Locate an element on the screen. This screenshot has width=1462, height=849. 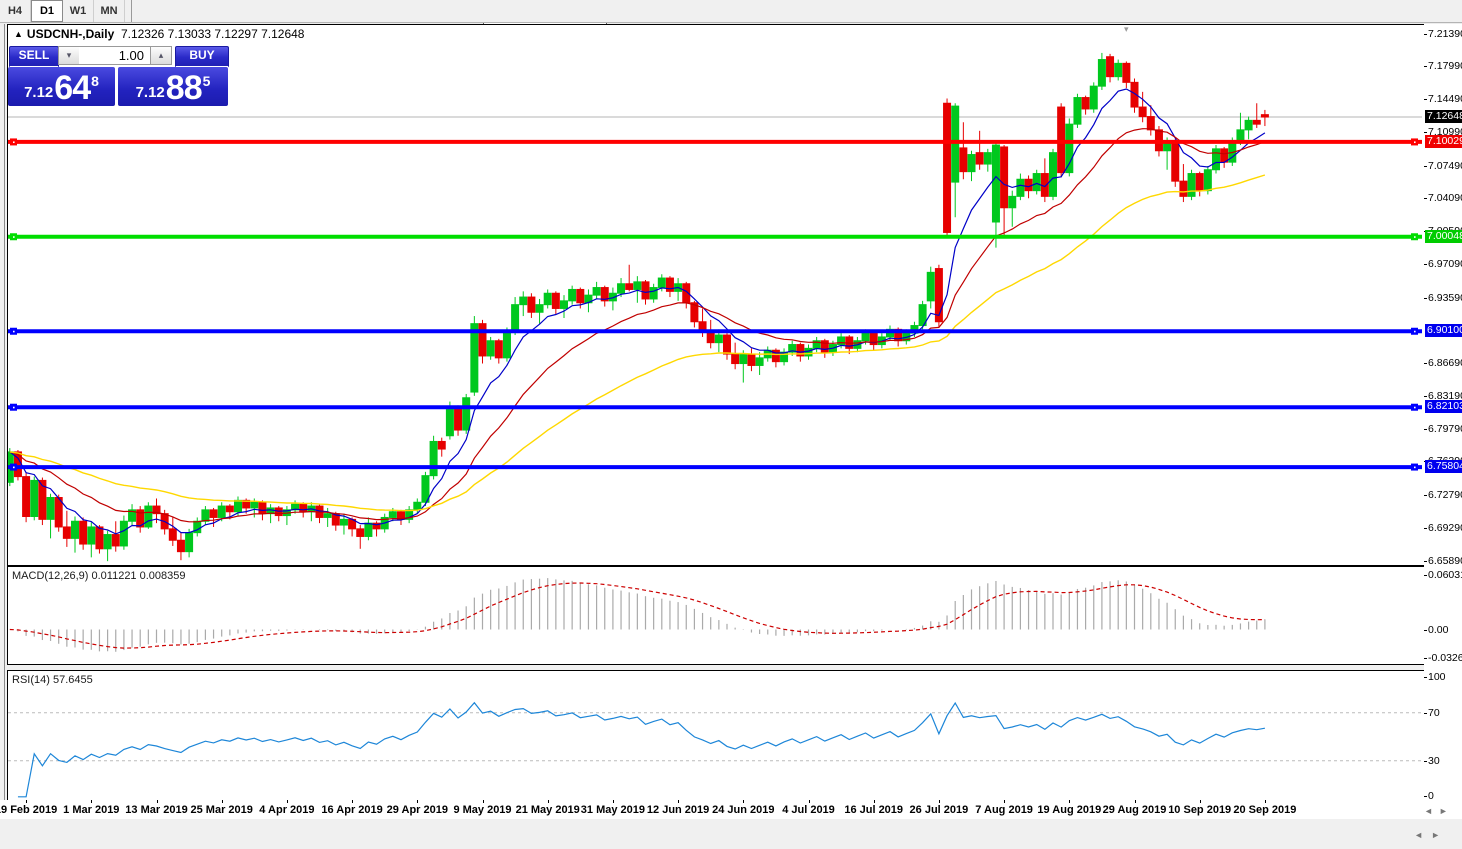
price-badge: 6.75804 is located at coordinates (1443, 467).